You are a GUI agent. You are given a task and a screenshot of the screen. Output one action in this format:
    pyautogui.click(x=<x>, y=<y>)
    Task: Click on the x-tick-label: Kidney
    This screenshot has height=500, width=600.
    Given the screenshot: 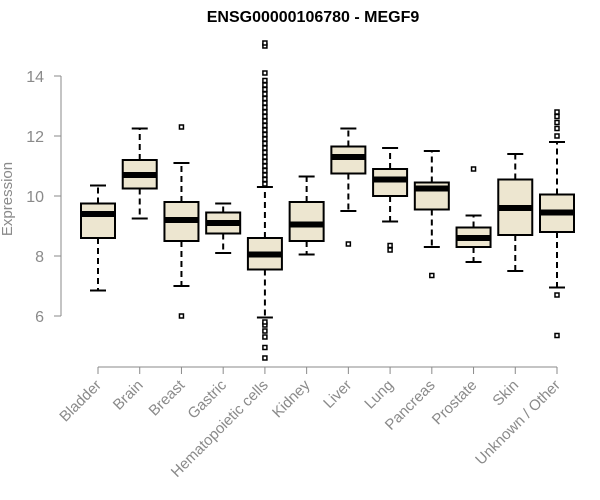 What is the action you would take?
    pyautogui.click(x=291, y=398)
    